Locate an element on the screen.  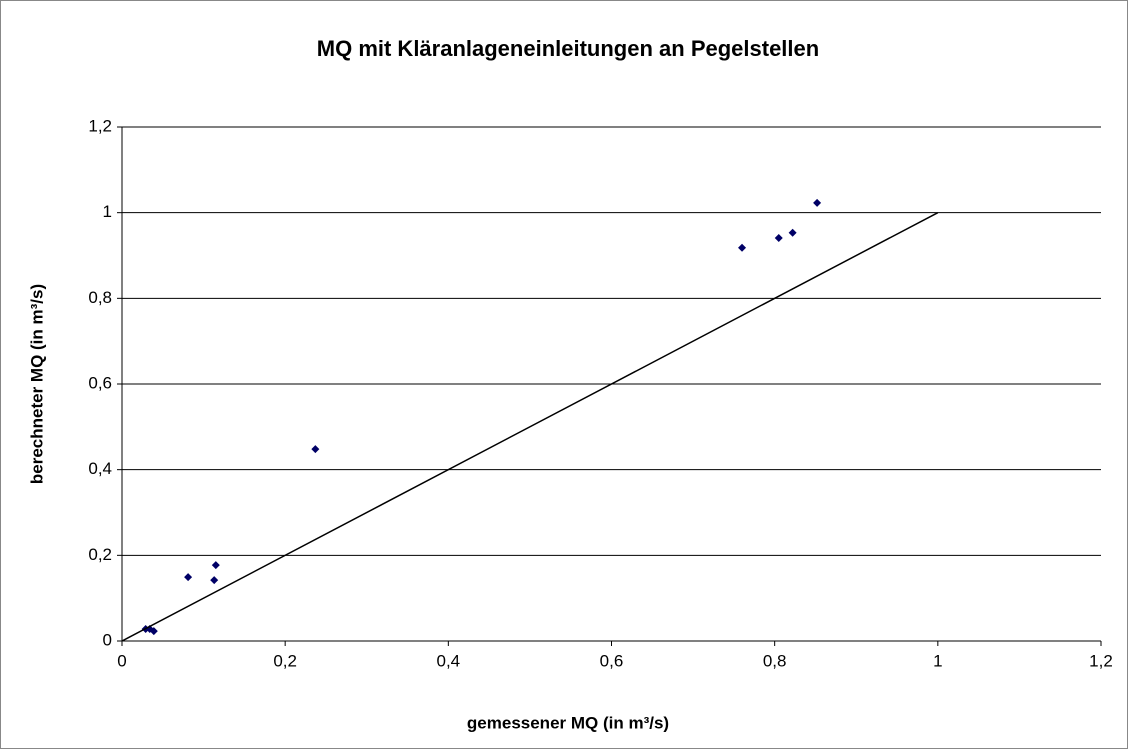
y-tick-label: 1,2 is located at coordinates (100, 125).